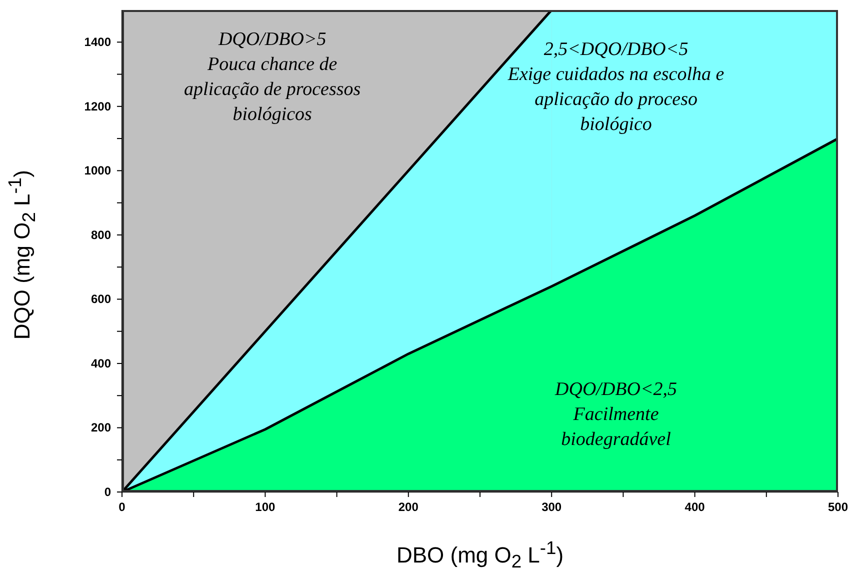  What do you see at coordinates (480, 555) in the screenshot?
I see `x-axis-title: DBO (mg O$_{2}$ L$^{-1}$)` at bounding box center [480, 555].